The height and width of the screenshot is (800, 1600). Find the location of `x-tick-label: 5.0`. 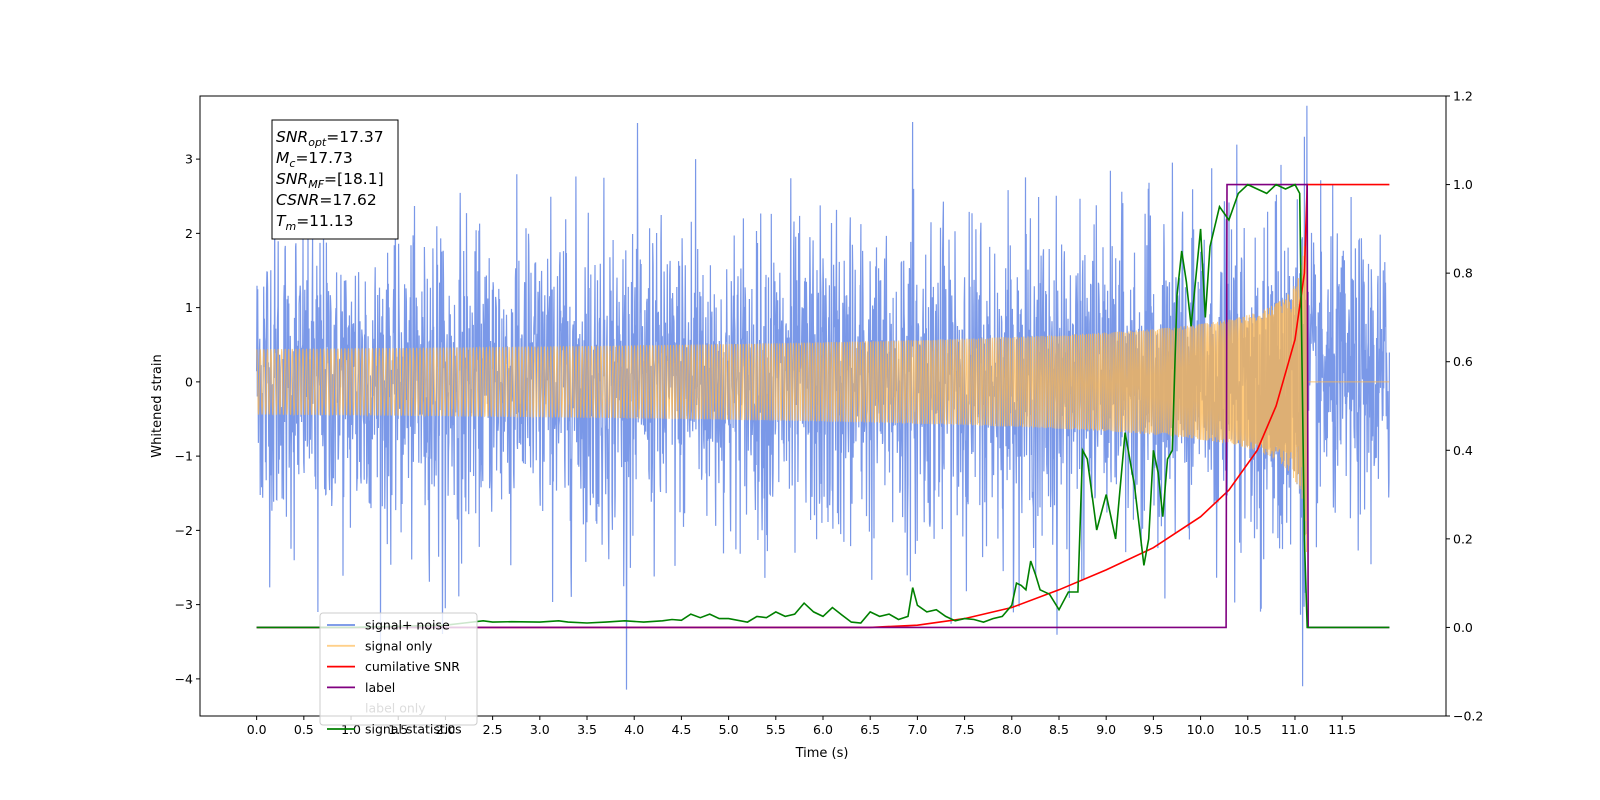

x-tick-label: 5.0 is located at coordinates (729, 729).